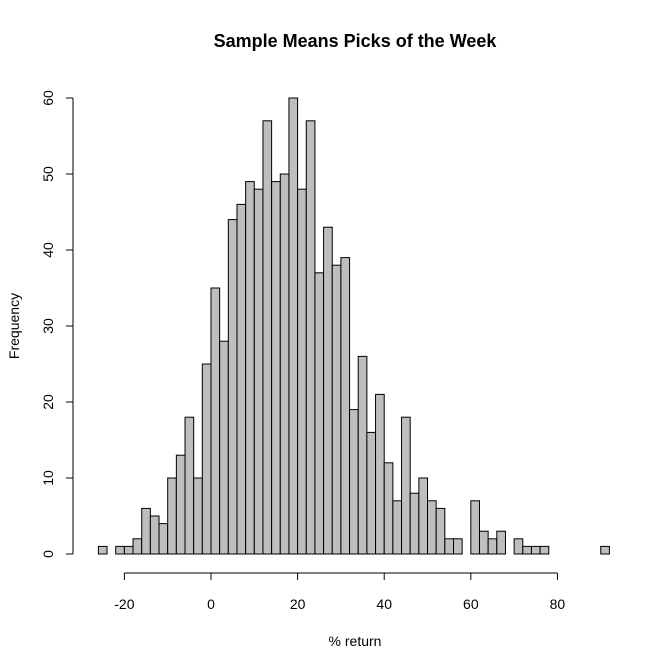 This screenshot has width=672, height=671. Describe the element at coordinates (471, 604) in the screenshot. I see `x-tick-label: 60` at that location.